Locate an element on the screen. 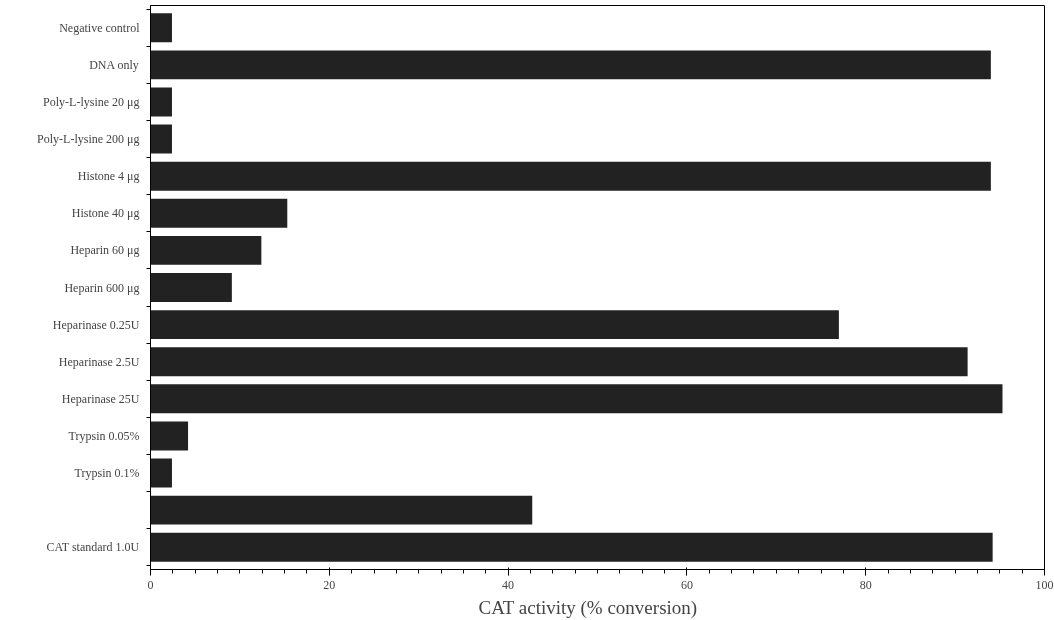  x-axis-title: CAT activity (% conversion) is located at coordinates (588, 607).